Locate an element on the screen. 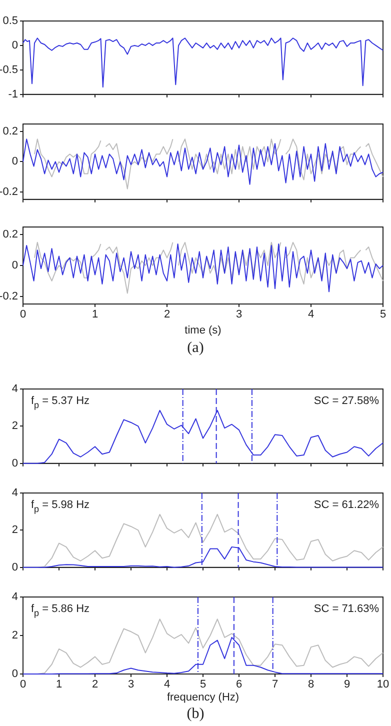 The width and height of the screenshot is (391, 726). x-axis-title: time (s) is located at coordinates (203, 330).